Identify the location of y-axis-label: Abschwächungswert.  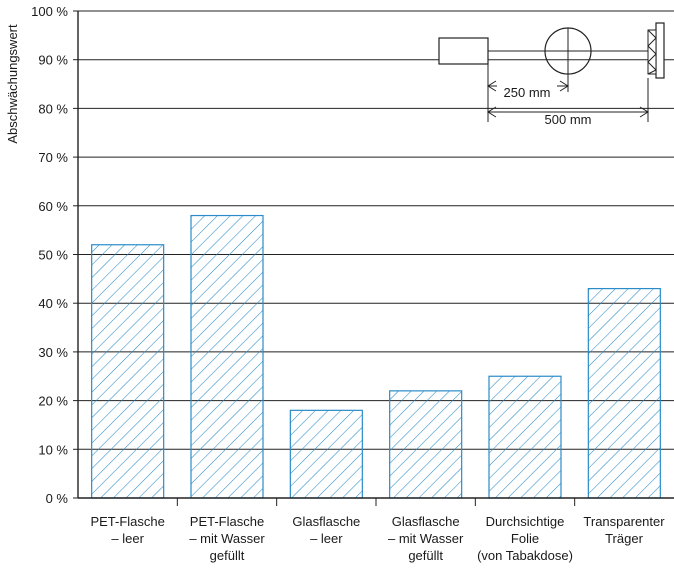
(12, 84).